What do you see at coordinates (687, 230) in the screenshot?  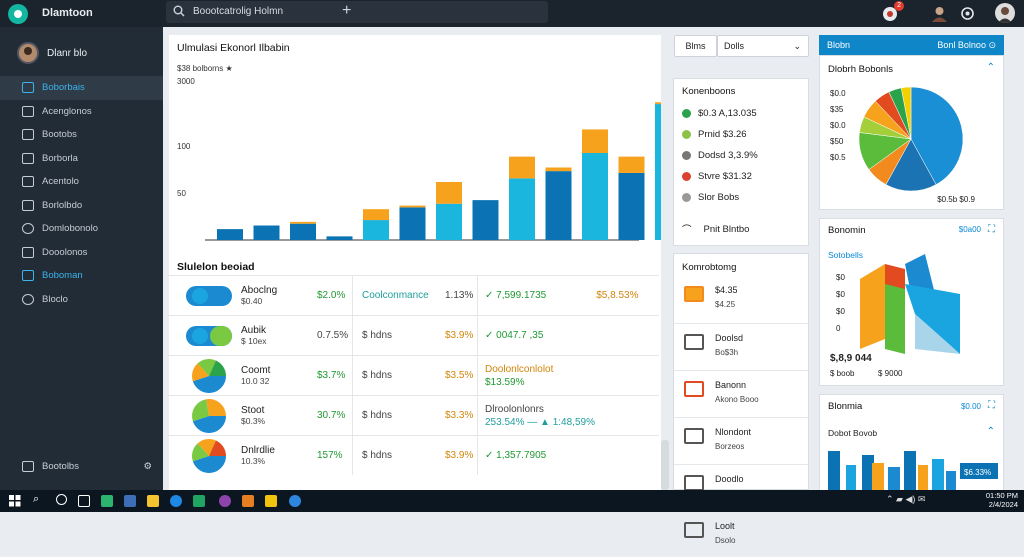 I see `link-icon: ⌒` at bounding box center [687, 230].